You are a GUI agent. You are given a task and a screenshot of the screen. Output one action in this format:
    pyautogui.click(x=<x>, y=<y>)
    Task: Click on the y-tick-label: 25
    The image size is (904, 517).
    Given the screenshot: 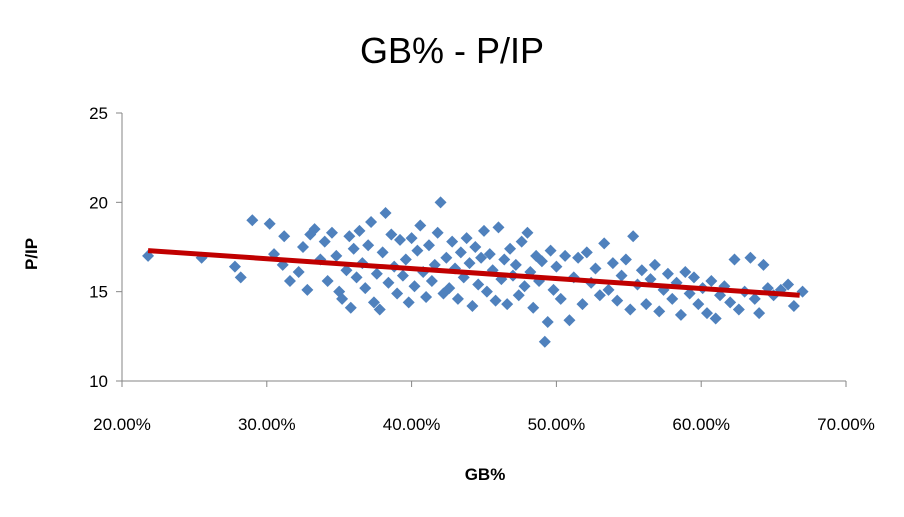 What is the action you would take?
    pyautogui.click(x=98, y=113)
    